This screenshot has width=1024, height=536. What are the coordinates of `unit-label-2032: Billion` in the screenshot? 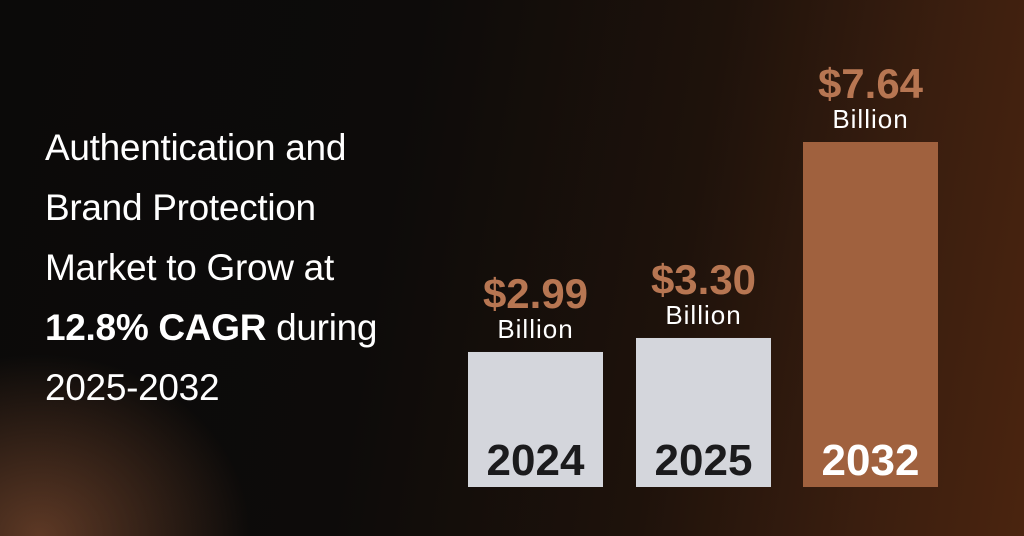 It's located at (870, 119).